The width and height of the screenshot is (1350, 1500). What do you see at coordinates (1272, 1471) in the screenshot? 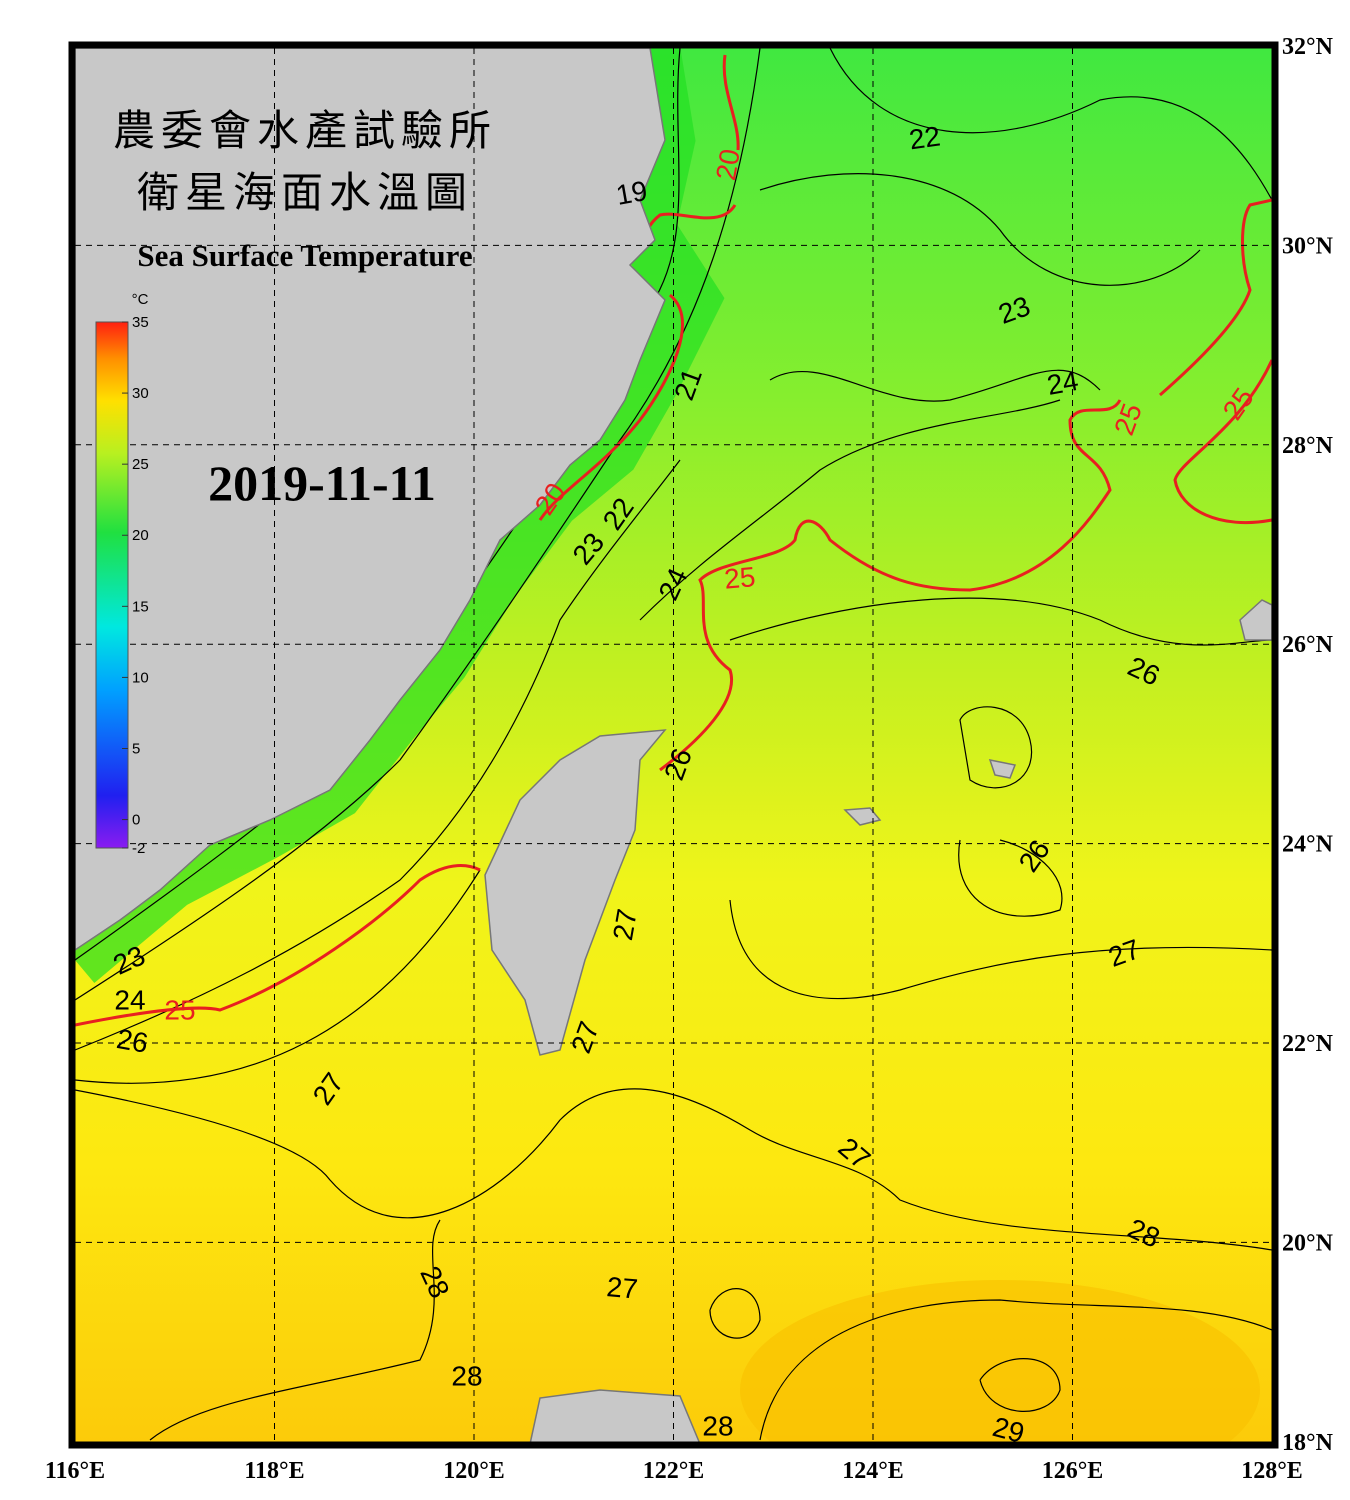
I see `lon-label: 128°E` at bounding box center [1272, 1471].